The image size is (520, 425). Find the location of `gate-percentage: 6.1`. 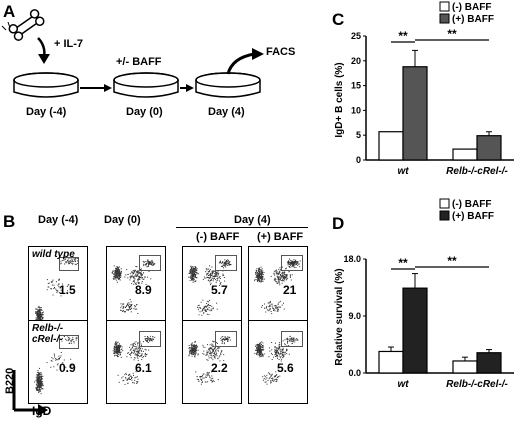

gate-percentage: 6.1 is located at coordinates (143, 368).